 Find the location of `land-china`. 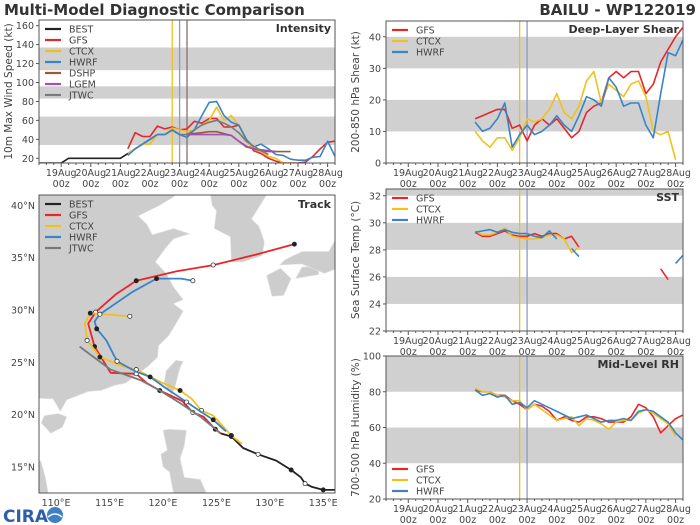

land-china is located at coordinates (115, 303).